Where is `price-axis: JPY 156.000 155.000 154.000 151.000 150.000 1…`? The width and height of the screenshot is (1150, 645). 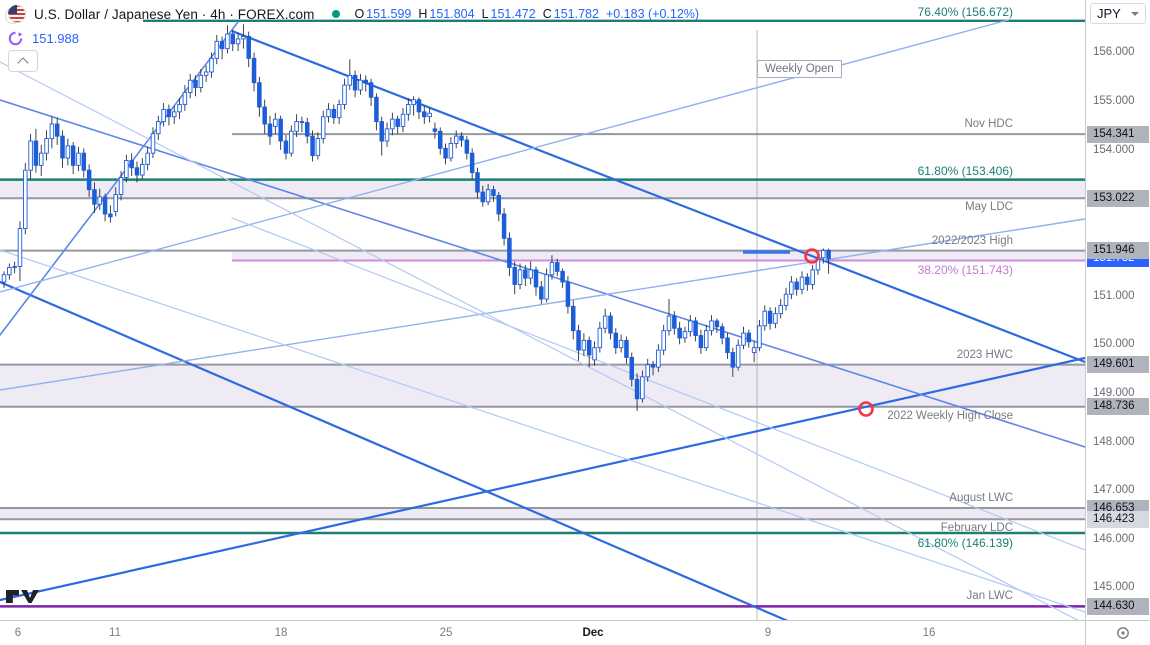 price-axis: JPY 156.000 155.000 154.000 151.000 150.000 1… is located at coordinates (1117, 310).